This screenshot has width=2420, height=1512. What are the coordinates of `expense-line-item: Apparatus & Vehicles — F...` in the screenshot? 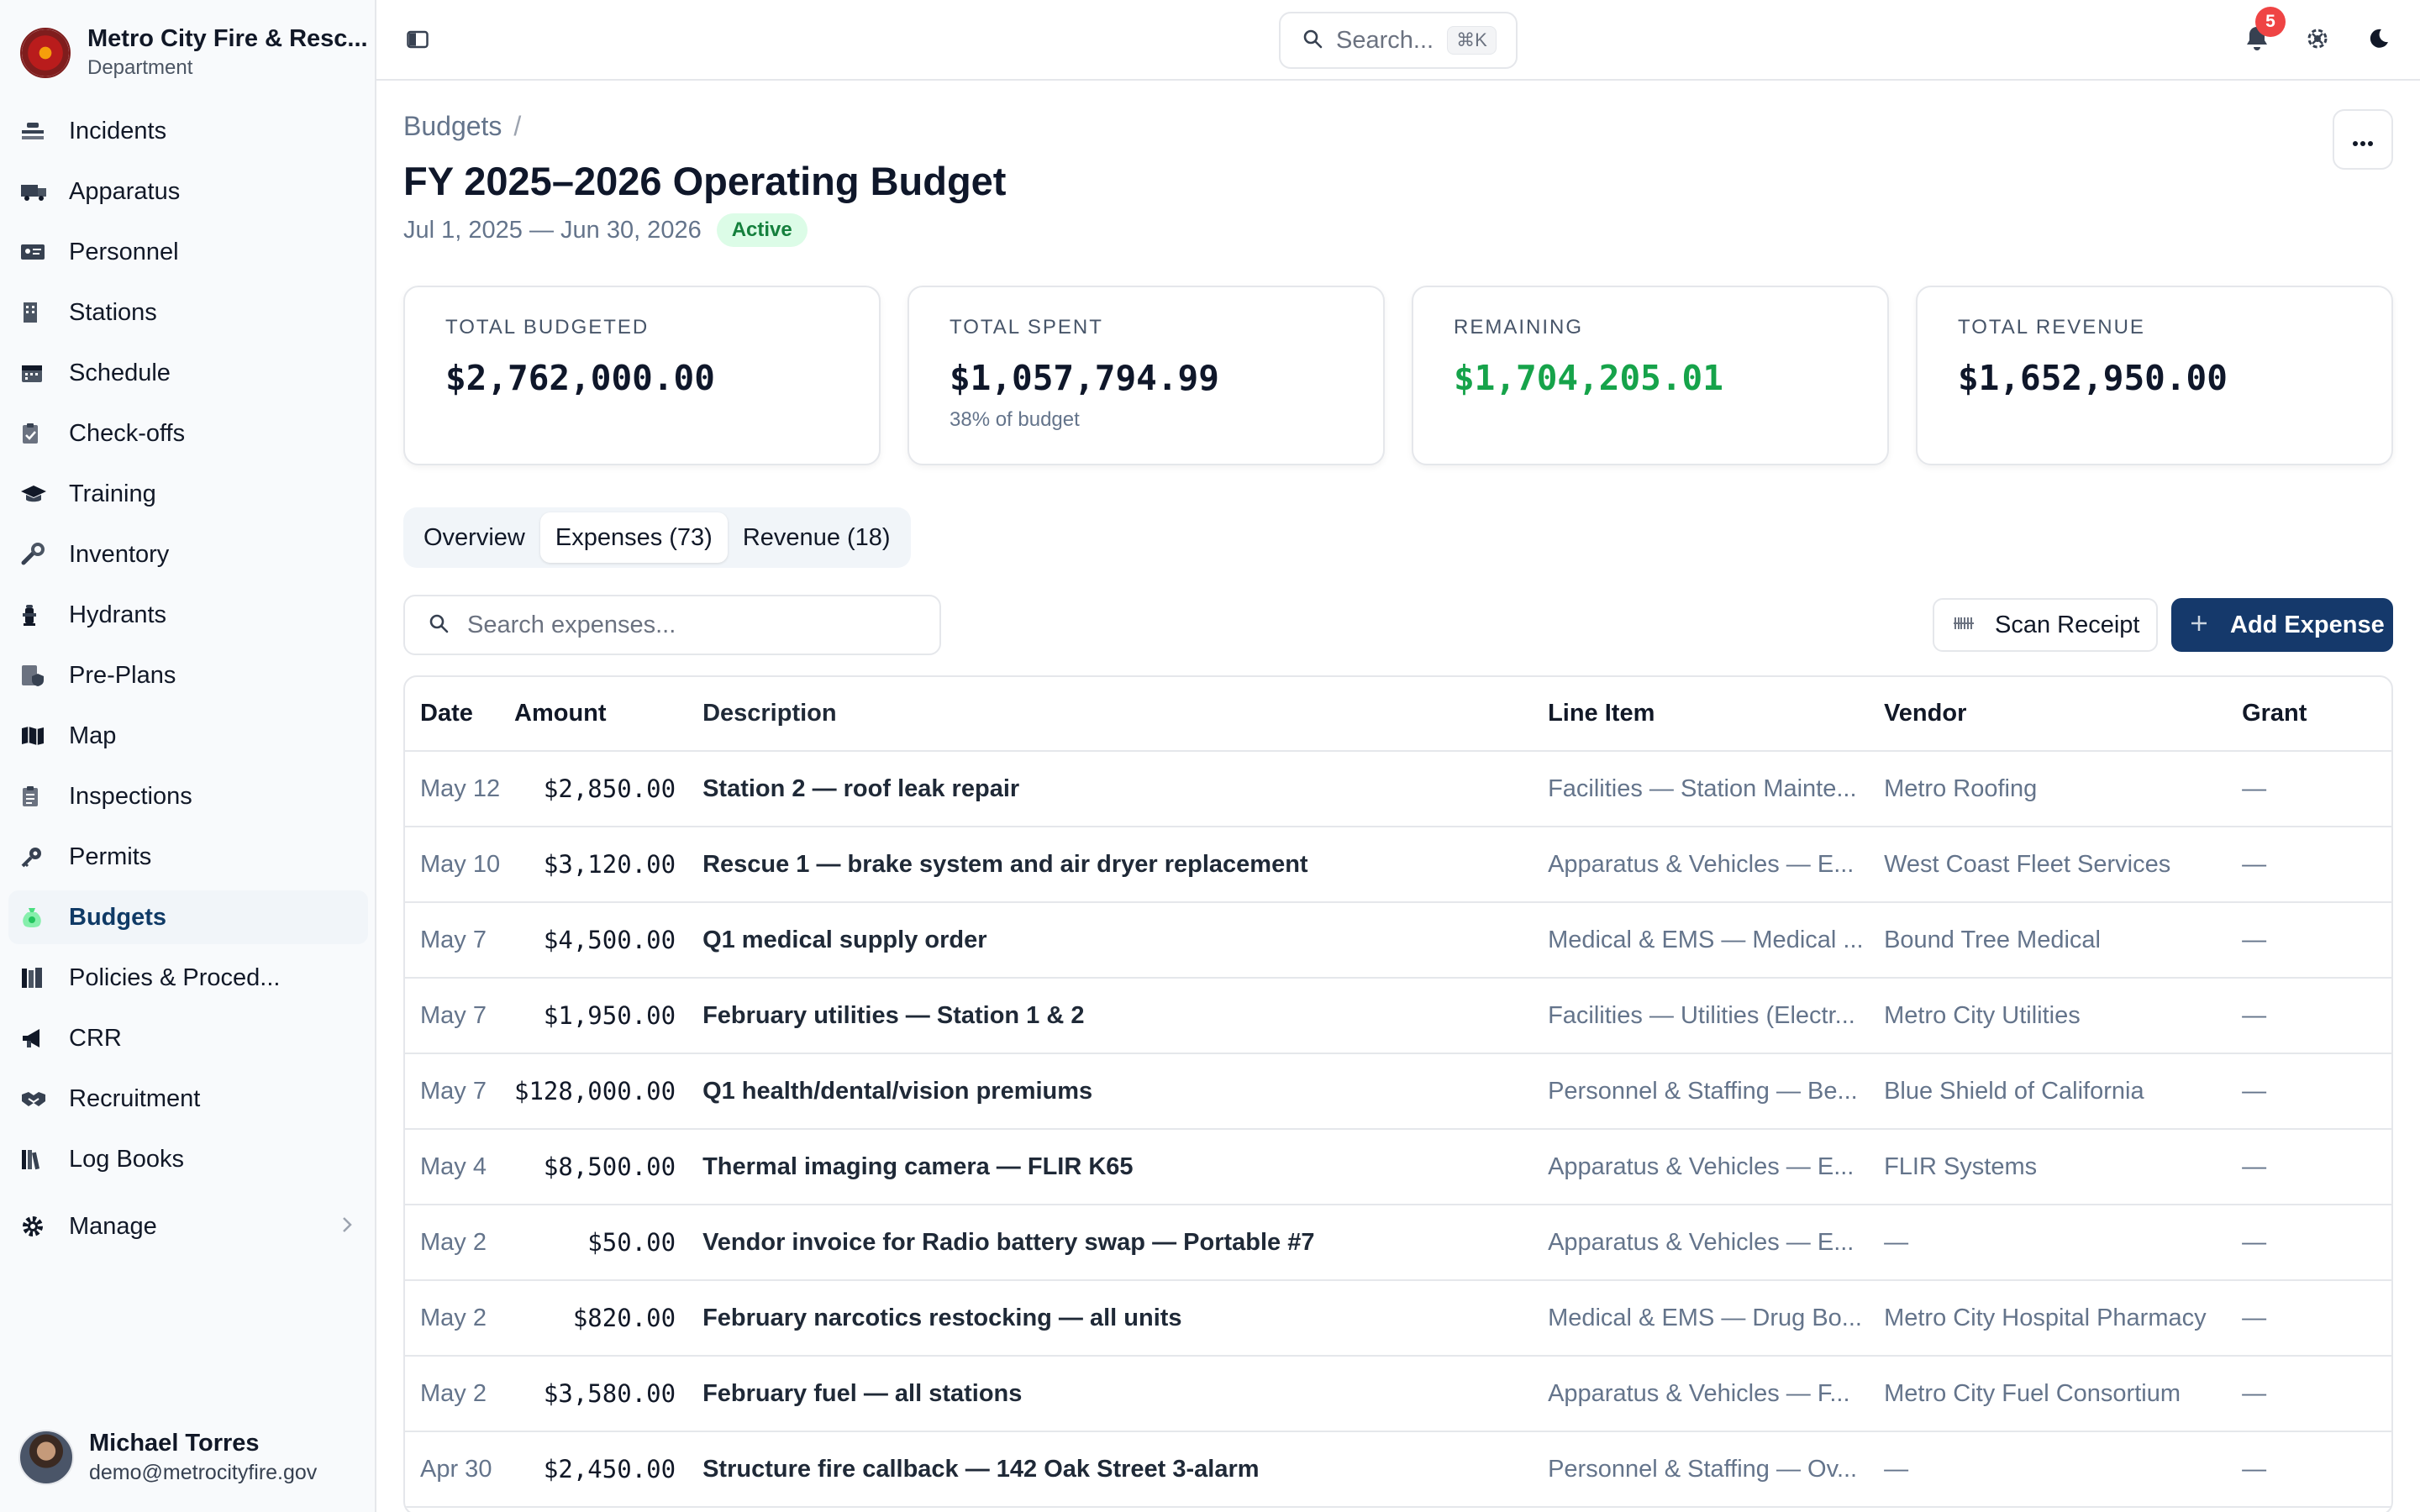 It's located at (1716, 1394).